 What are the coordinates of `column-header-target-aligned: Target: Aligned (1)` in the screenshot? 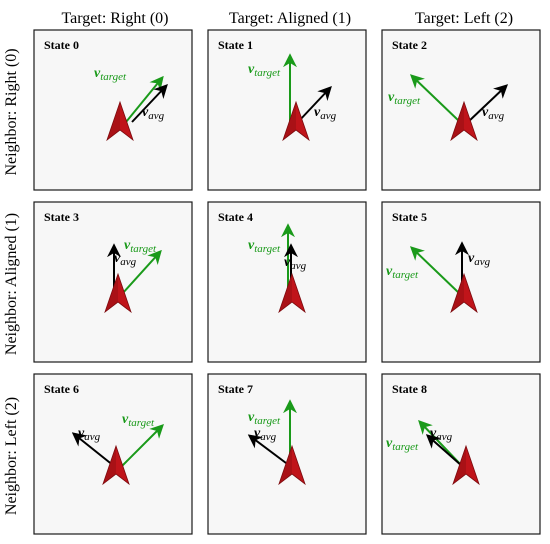 It's located at (290, 18).